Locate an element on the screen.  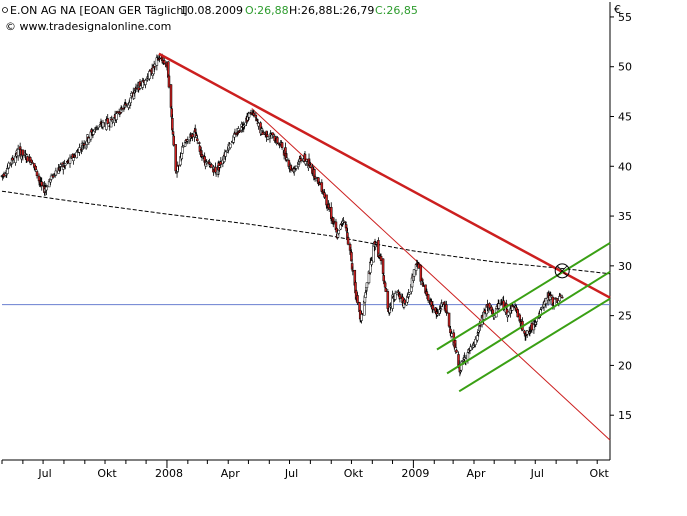
x-tick-label: 2009 is located at coordinates (415, 473).